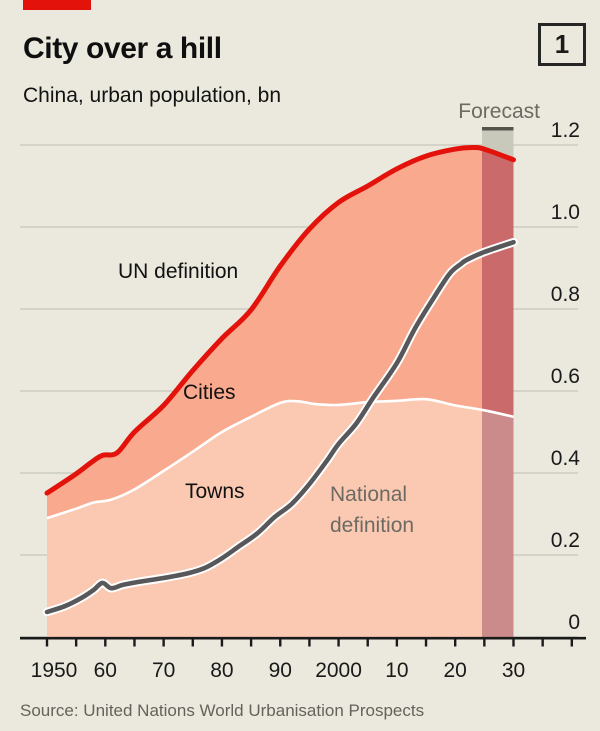 The image size is (600, 731). I want to click on series-label-national-definition: National definition, so click(372, 510).